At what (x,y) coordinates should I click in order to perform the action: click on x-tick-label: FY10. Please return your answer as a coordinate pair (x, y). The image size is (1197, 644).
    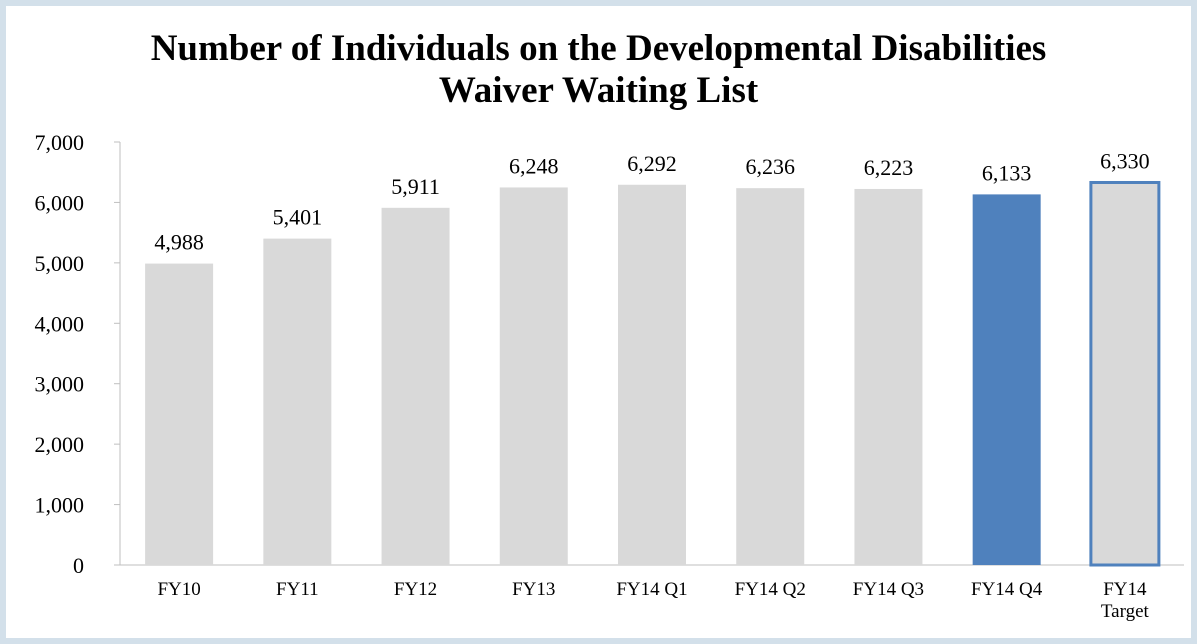
    Looking at the image, I should click on (179, 589).